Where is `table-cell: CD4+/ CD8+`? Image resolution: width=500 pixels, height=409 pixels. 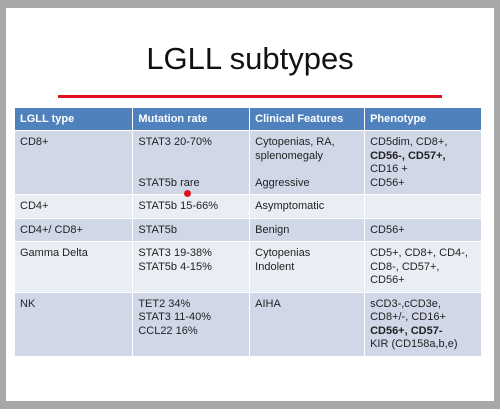 table-cell: CD4+/ CD8+ is located at coordinates (74, 229).